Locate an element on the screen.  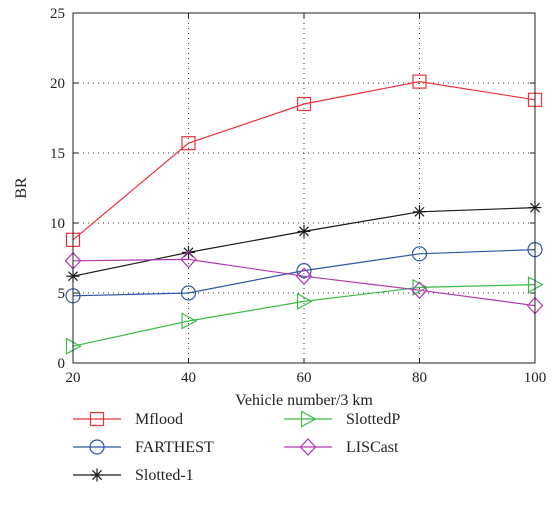
legend-label: SlottedP is located at coordinates (373, 419).